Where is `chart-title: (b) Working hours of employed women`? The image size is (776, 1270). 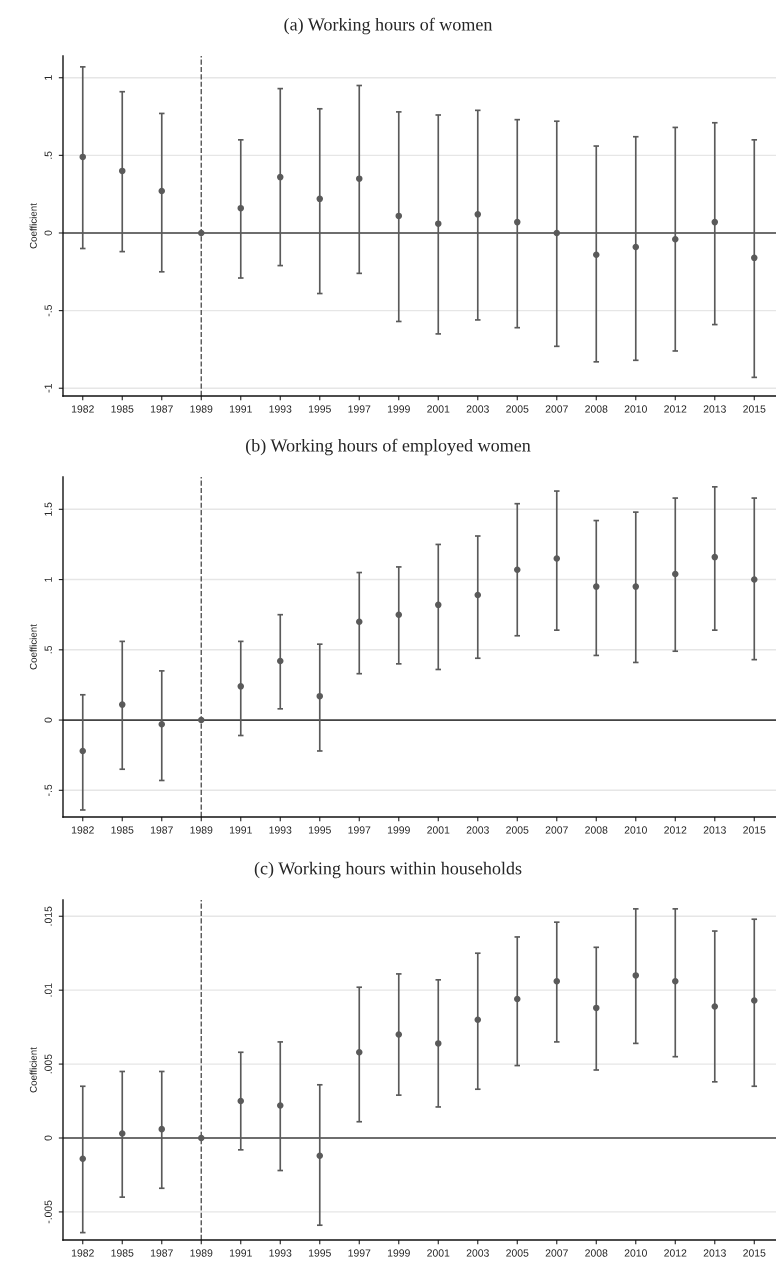 chart-title: (b) Working hours of employed women is located at coordinates (388, 447).